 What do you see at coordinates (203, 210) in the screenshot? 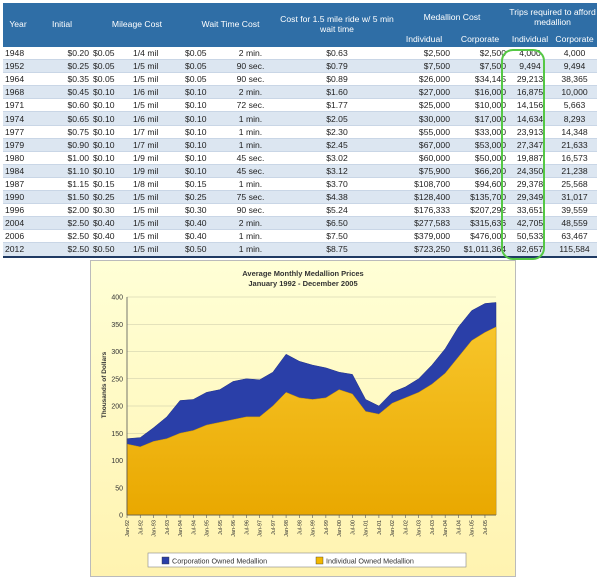
I see `cell-wait-cost: $0.30` at bounding box center [203, 210].